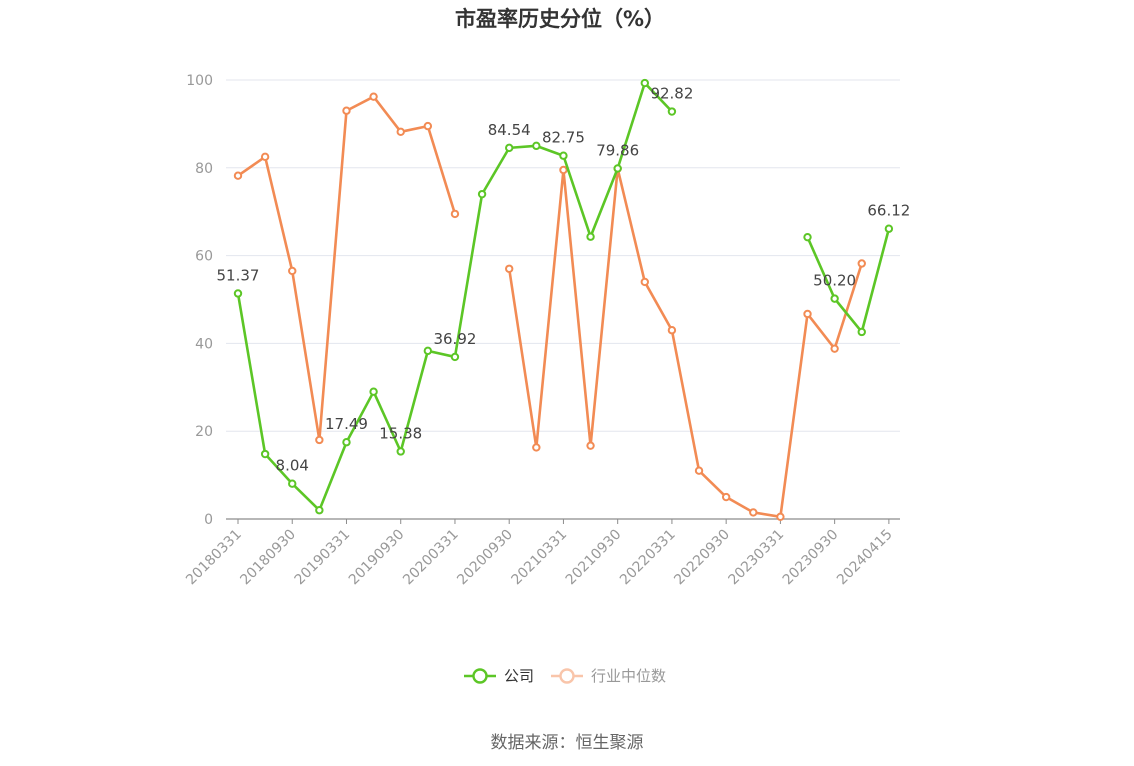 This screenshot has width=1134, height=766. I want to click on y-tick-label: 20, so click(204, 432).